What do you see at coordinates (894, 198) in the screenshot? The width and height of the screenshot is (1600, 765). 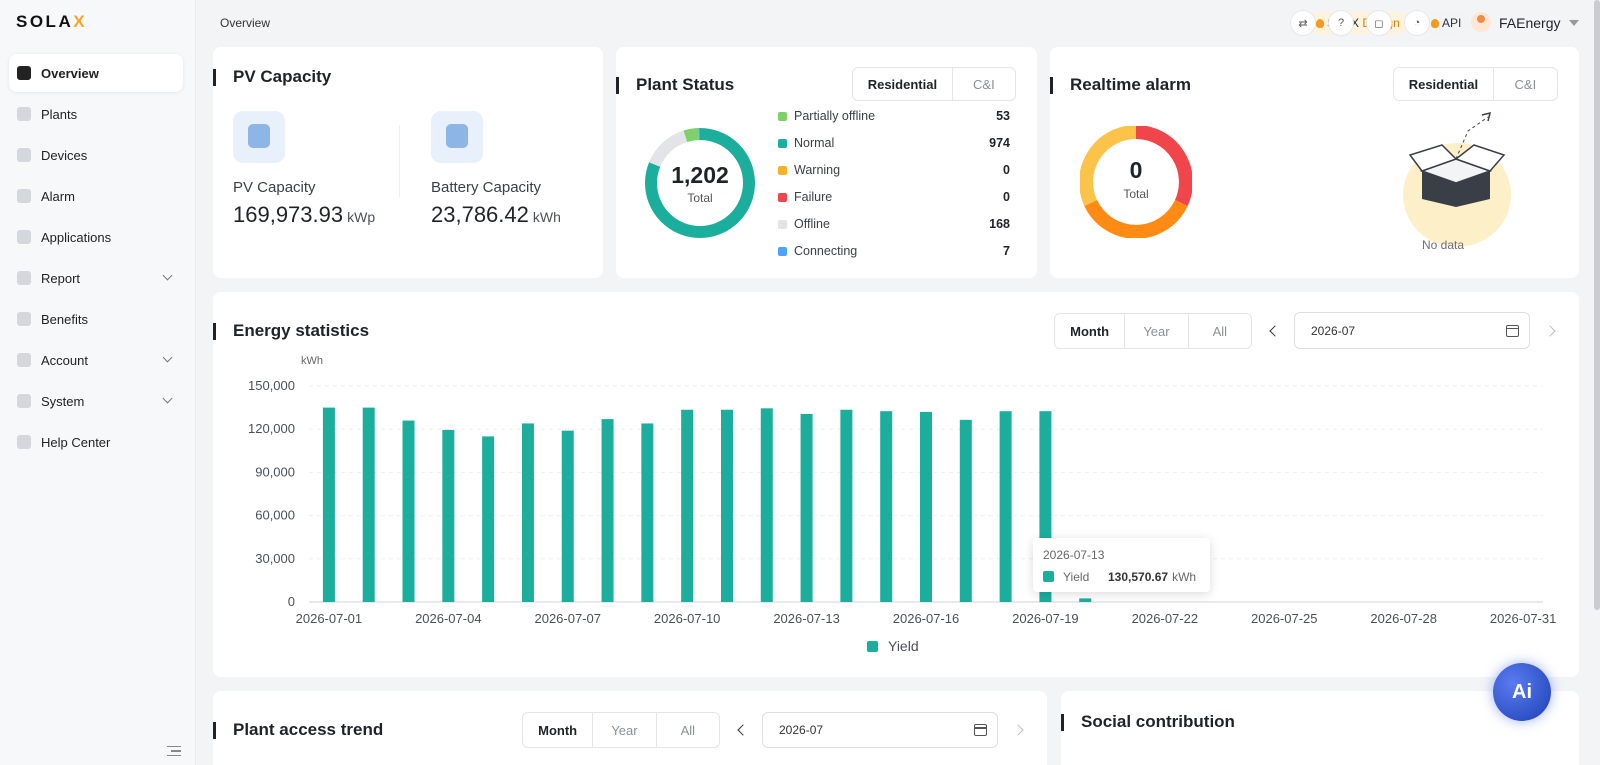 I see `status-row-failure: Failure 0` at bounding box center [894, 198].